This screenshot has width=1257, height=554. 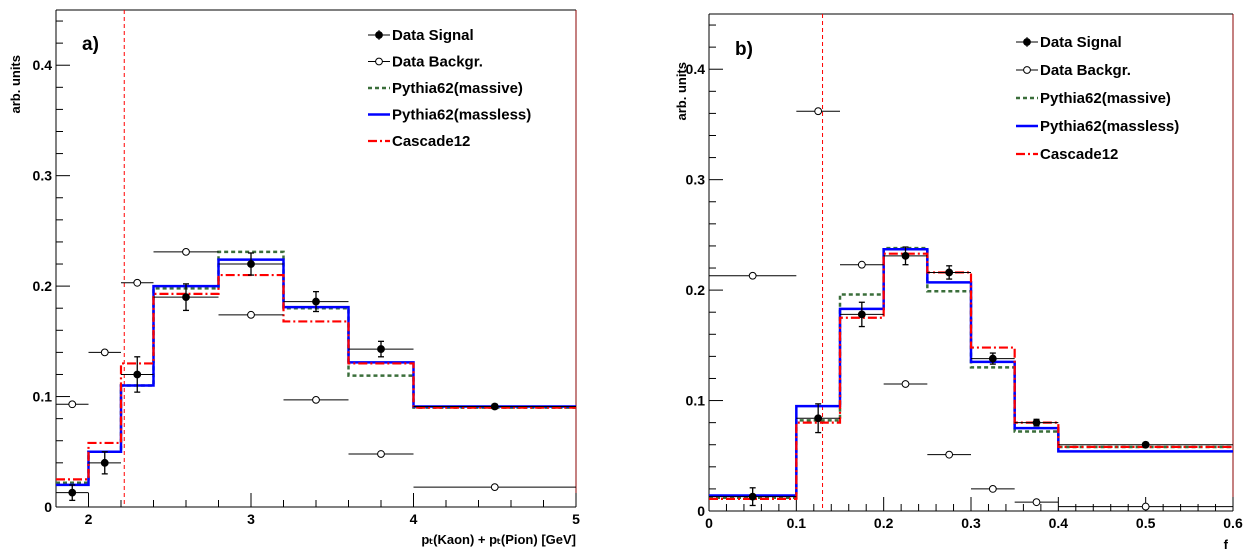 What do you see at coordinates (498, 539) in the screenshot?
I see `x-axis-label: pₜ(Kaon) + pₜ(Pion) [GeV]` at bounding box center [498, 539].